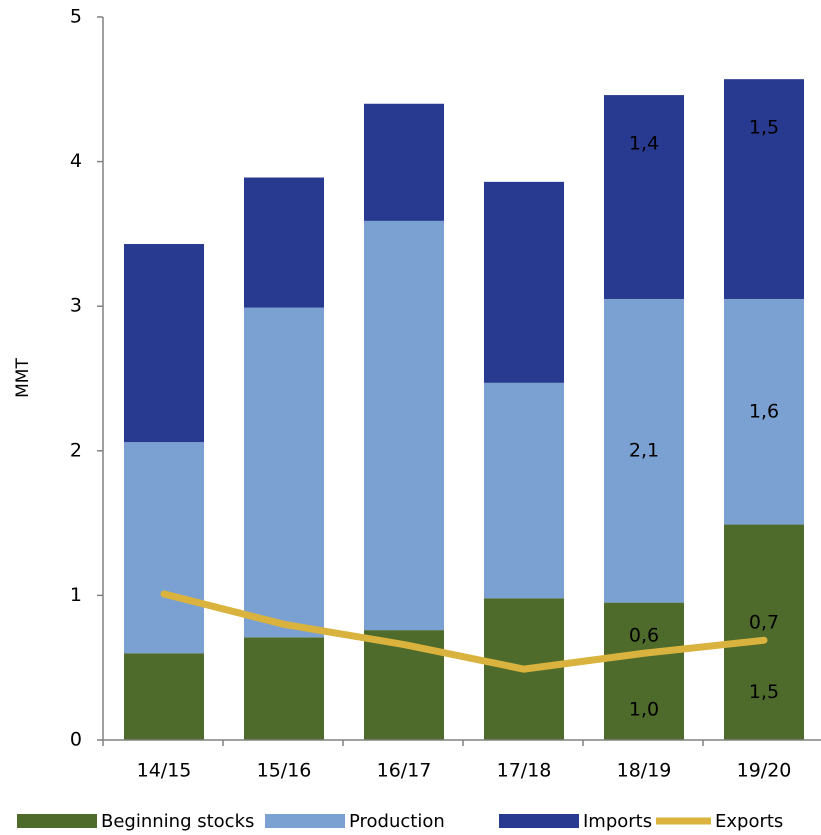 Image resolution: width=821 pixels, height=835 pixels. What do you see at coordinates (764, 623) in the screenshot?
I see `data-label-19-20-exports: 0,7` at bounding box center [764, 623].